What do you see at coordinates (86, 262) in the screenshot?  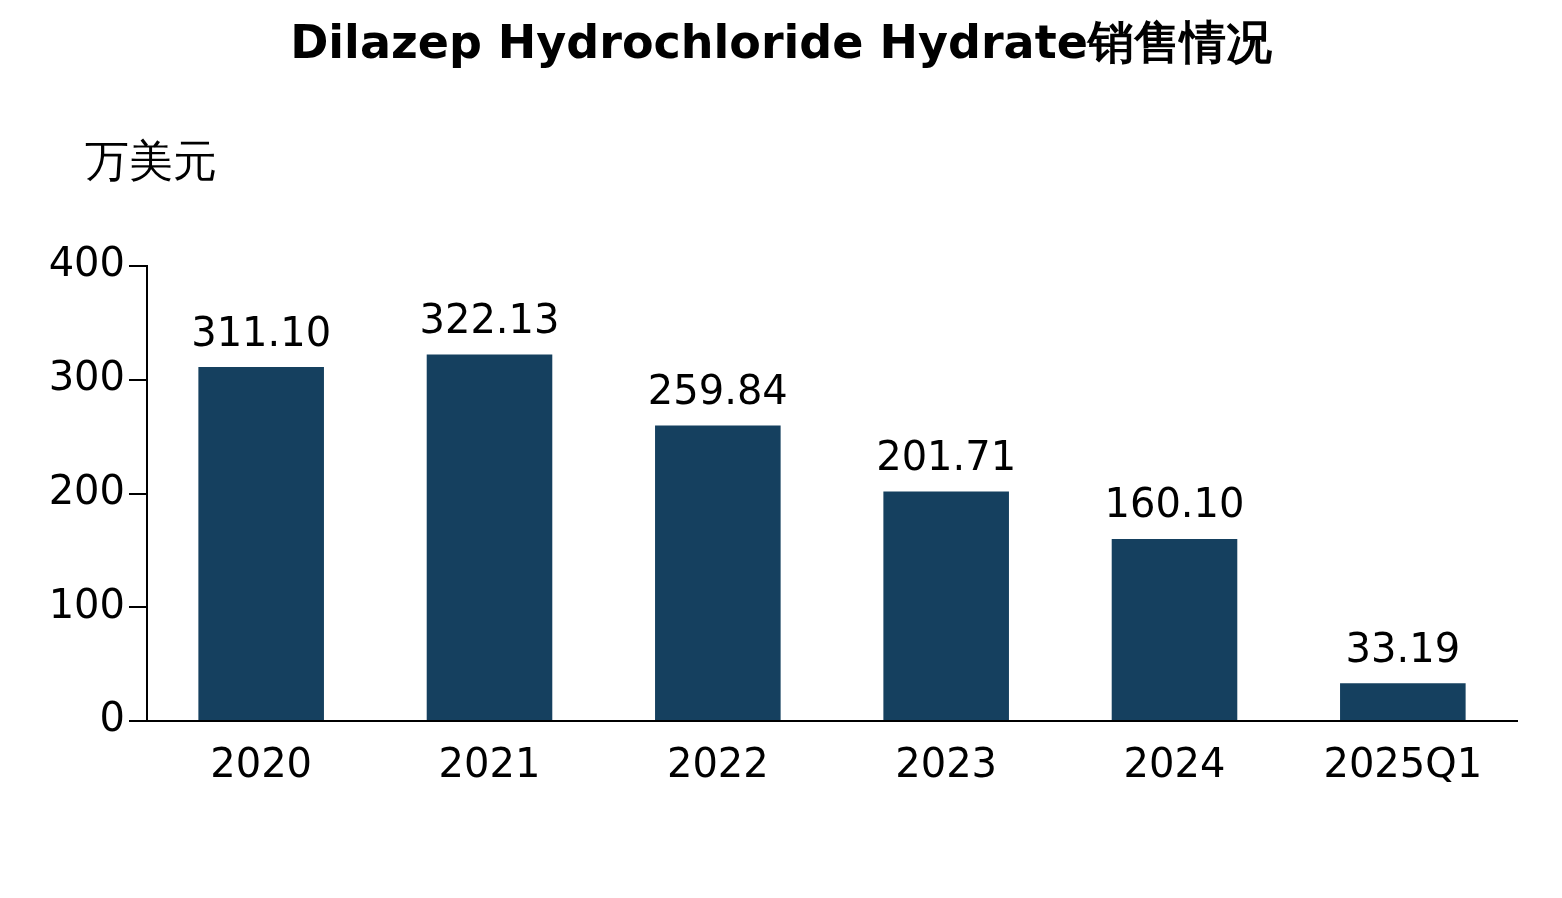 I see `y-tick-label: 400` at bounding box center [86, 262].